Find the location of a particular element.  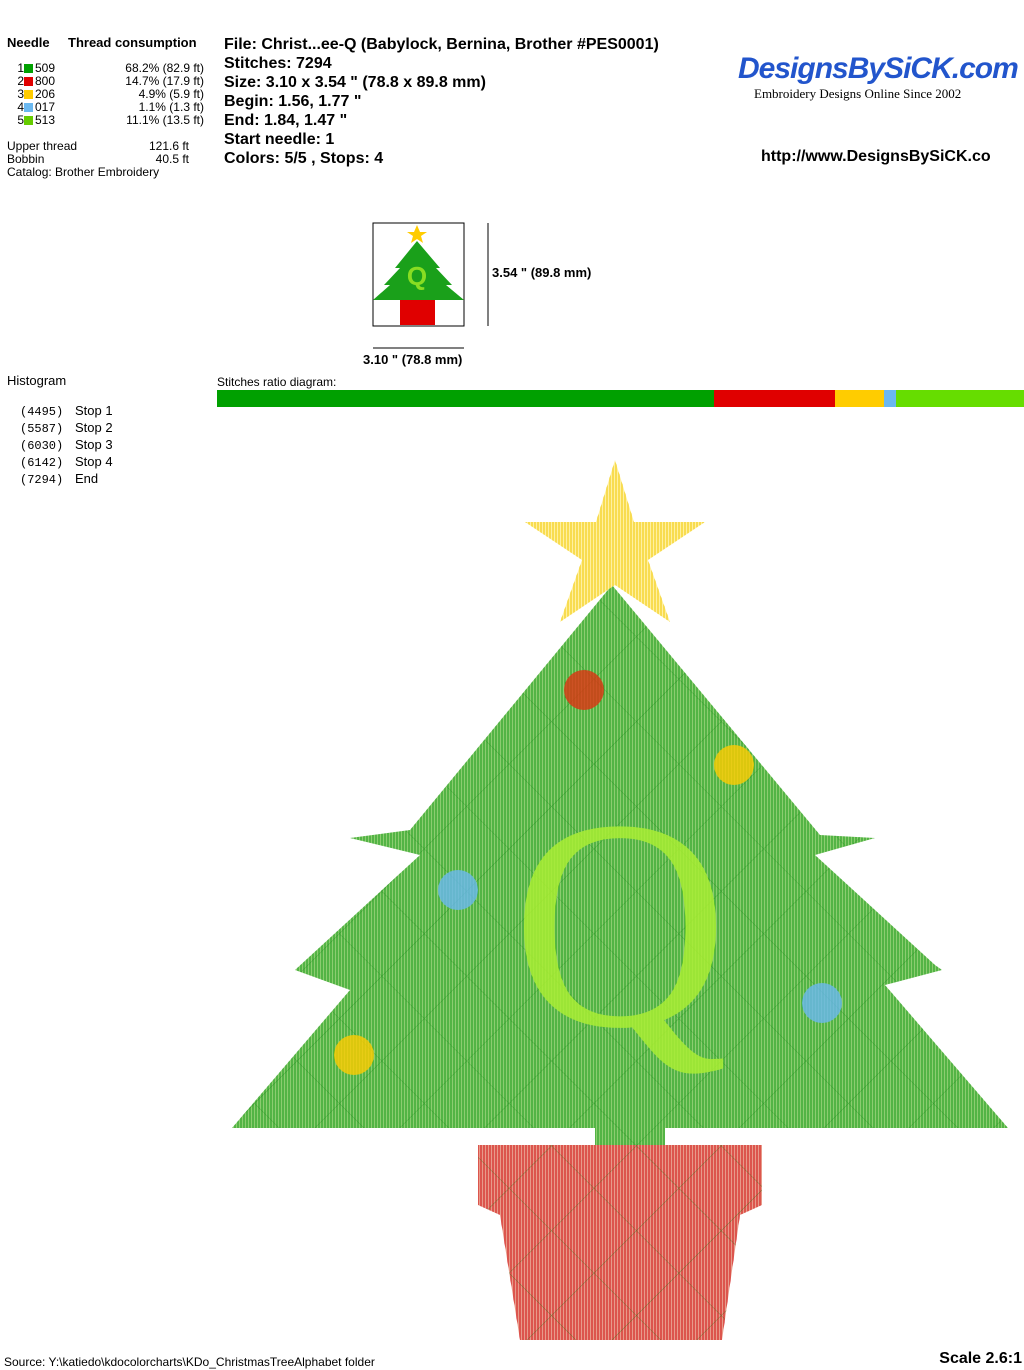

stop-count: (4495) is located at coordinates (42, 412).